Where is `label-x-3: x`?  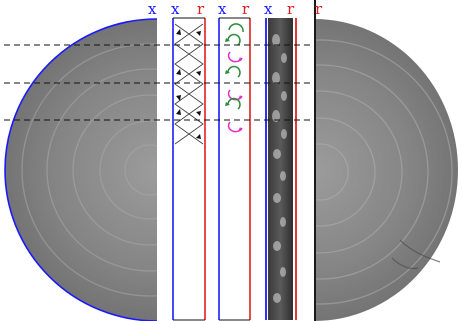 label-x-3: x is located at coordinates (222, 9).